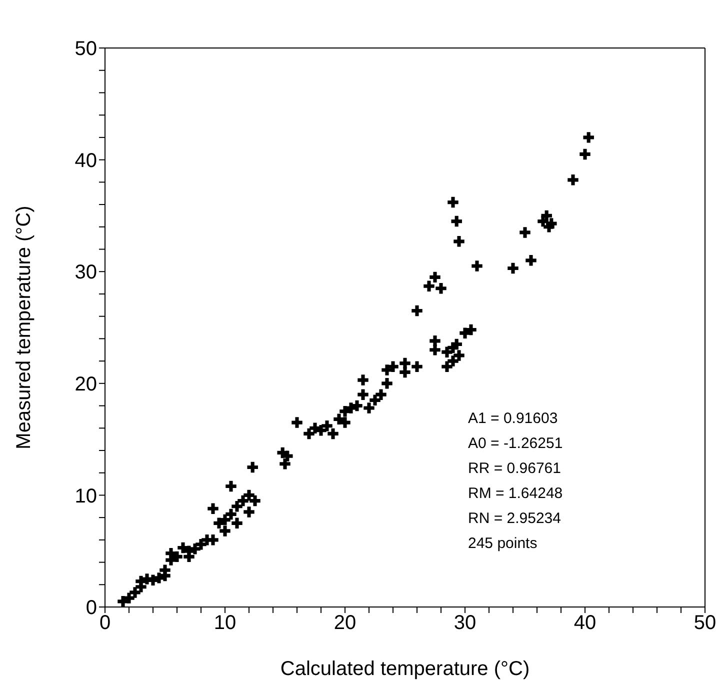 This screenshot has height=697, width=724. Describe the element at coordinates (24, 328) in the screenshot. I see `y-axis-title: Measured temperature (°C)` at that location.